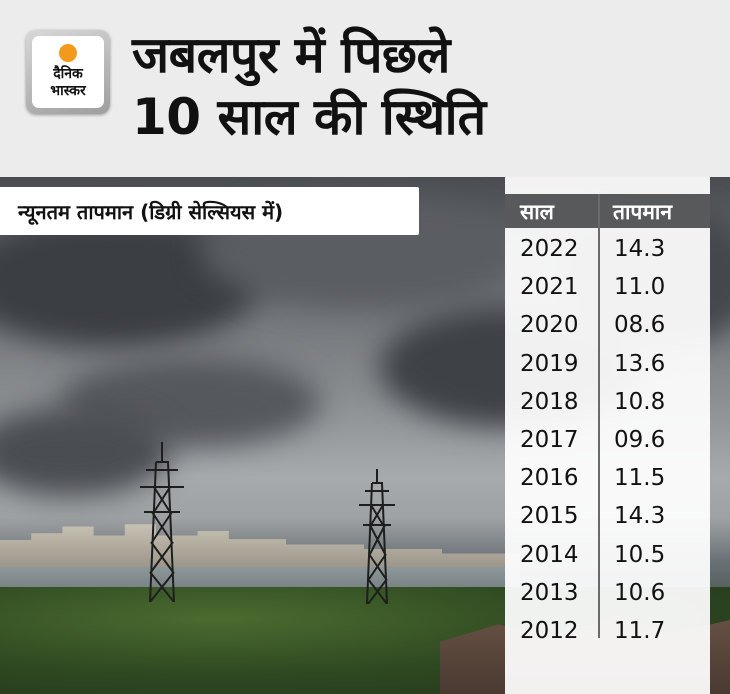  What do you see at coordinates (640, 363) in the screenshot?
I see `cell-temperature: 13.6` at bounding box center [640, 363].